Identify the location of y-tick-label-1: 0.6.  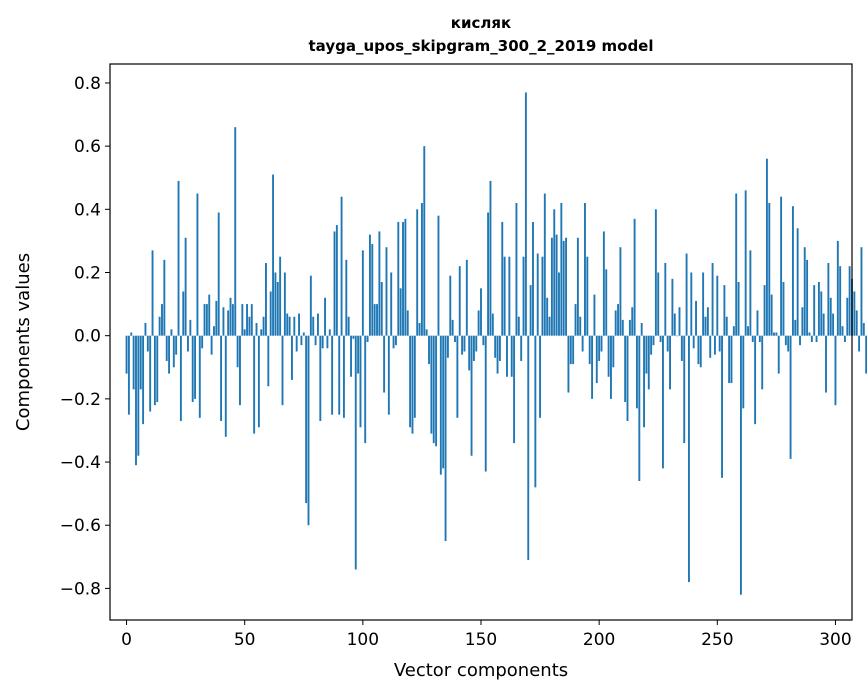
(87, 147).